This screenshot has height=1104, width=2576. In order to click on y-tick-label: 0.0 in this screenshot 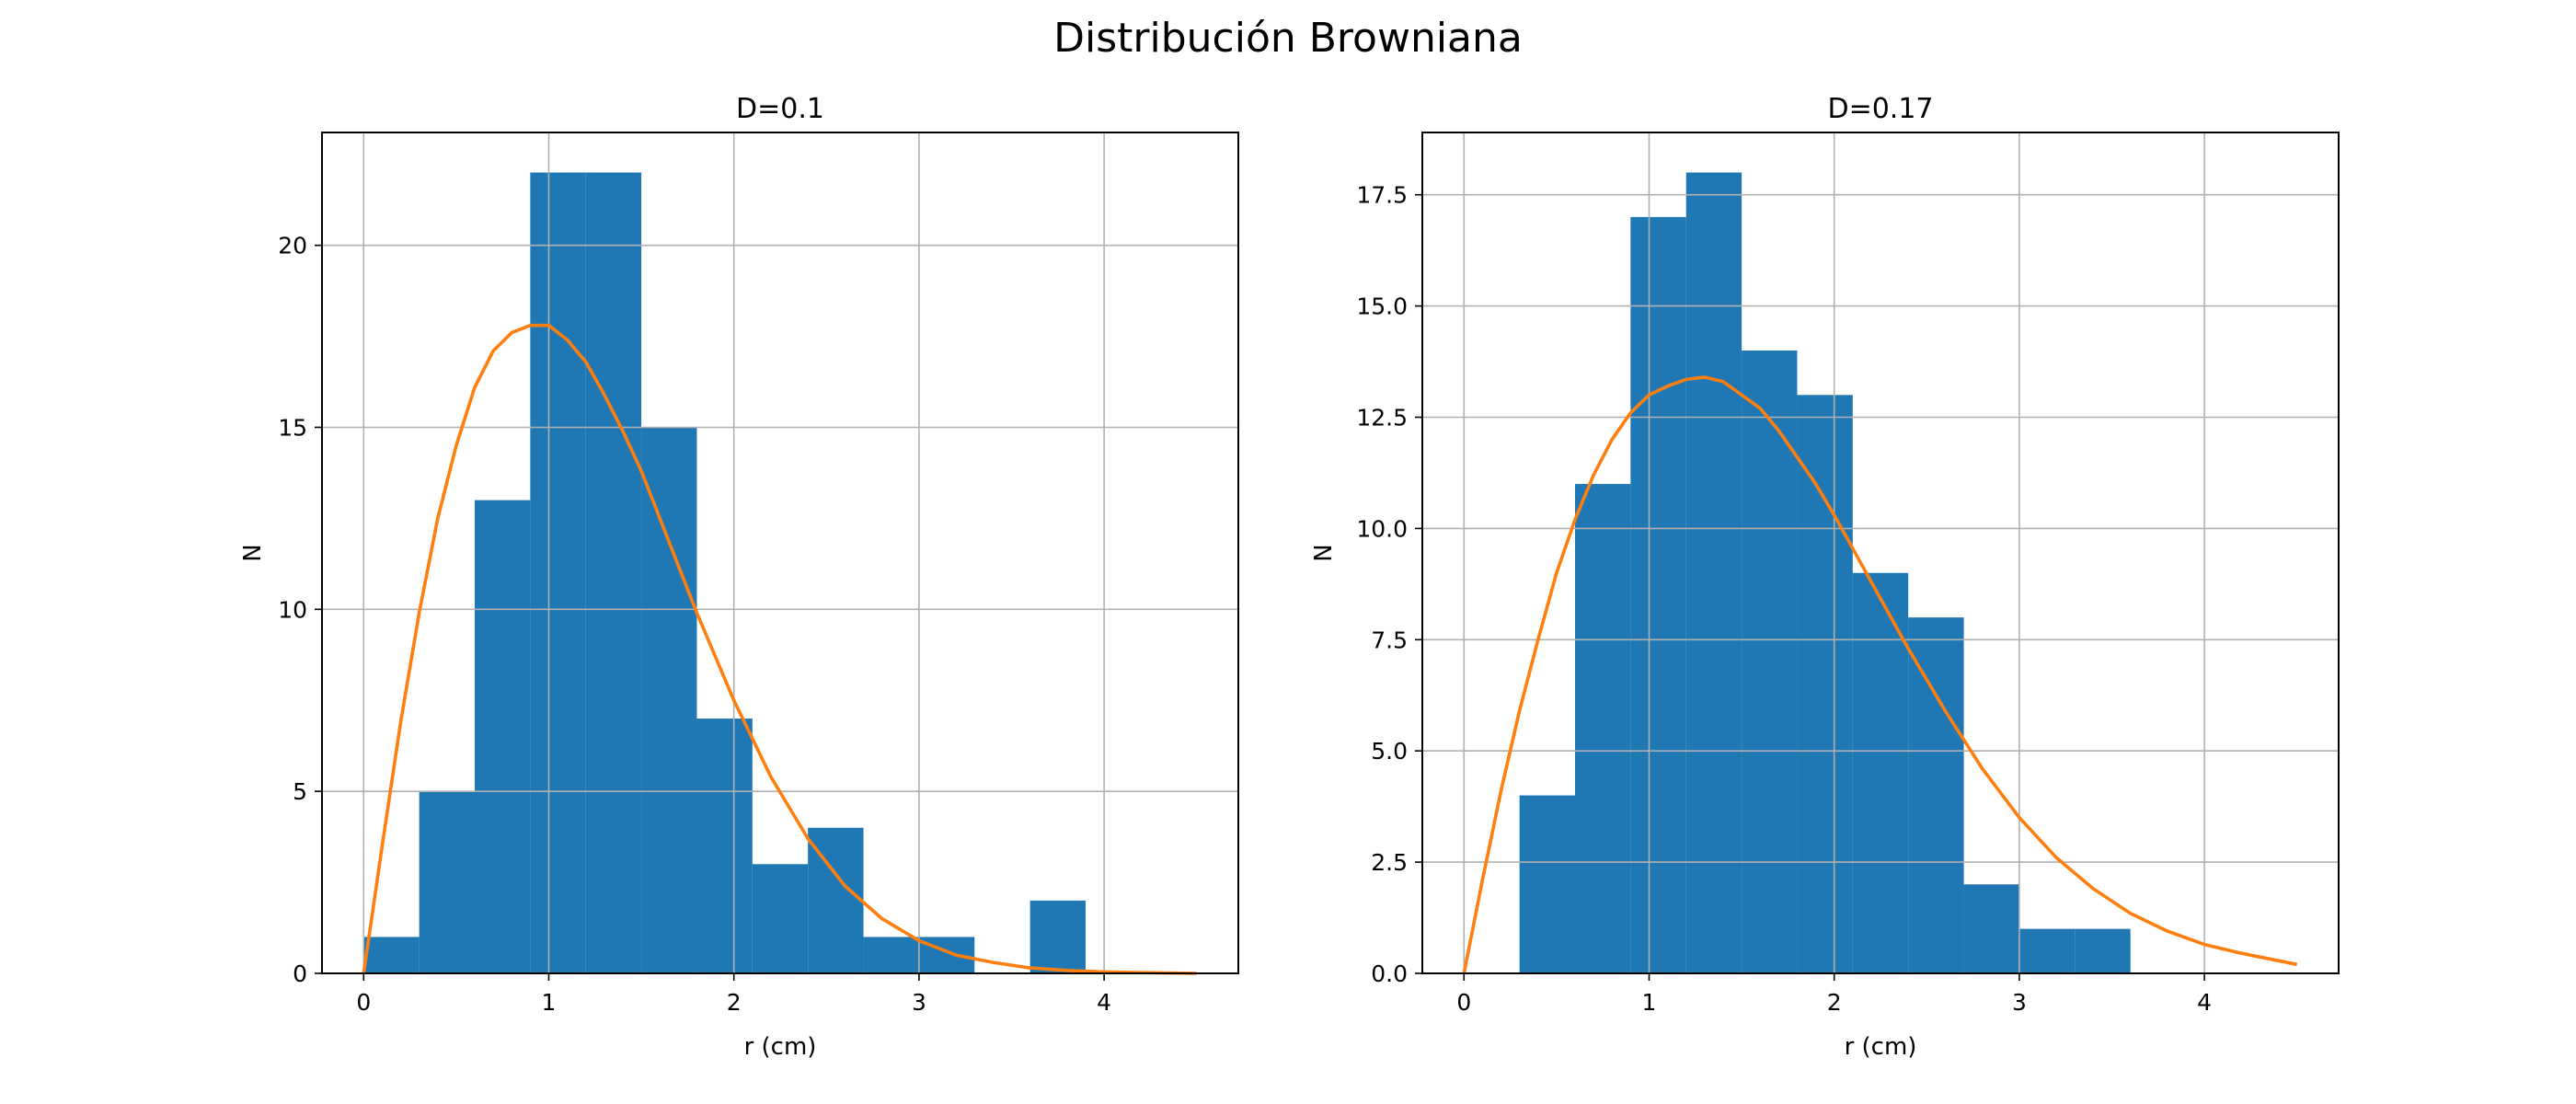, I will do `click(1389, 974)`.